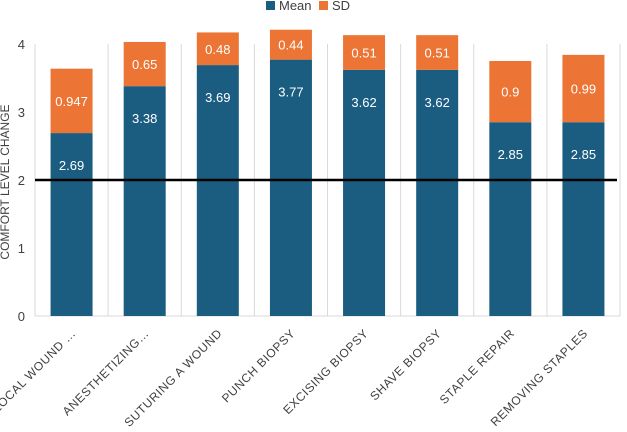 This screenshot has height=432, width=627. I want to click on data-label-mean: 3.77, so click(290, 92).